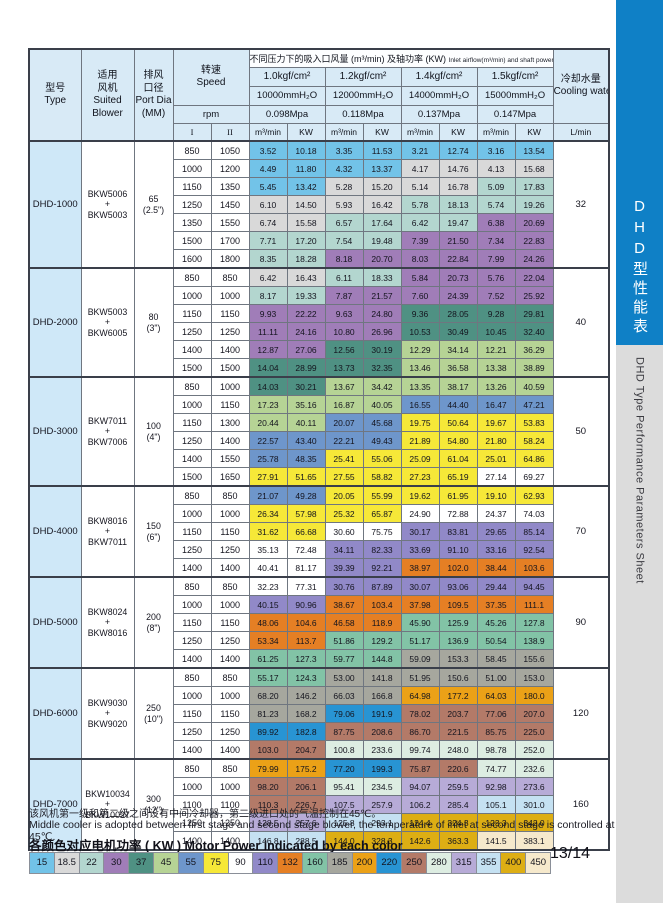  Describe the element at coordinates (496, 750) in the screenshot. I see `flow-cell: 98.78` at that location.